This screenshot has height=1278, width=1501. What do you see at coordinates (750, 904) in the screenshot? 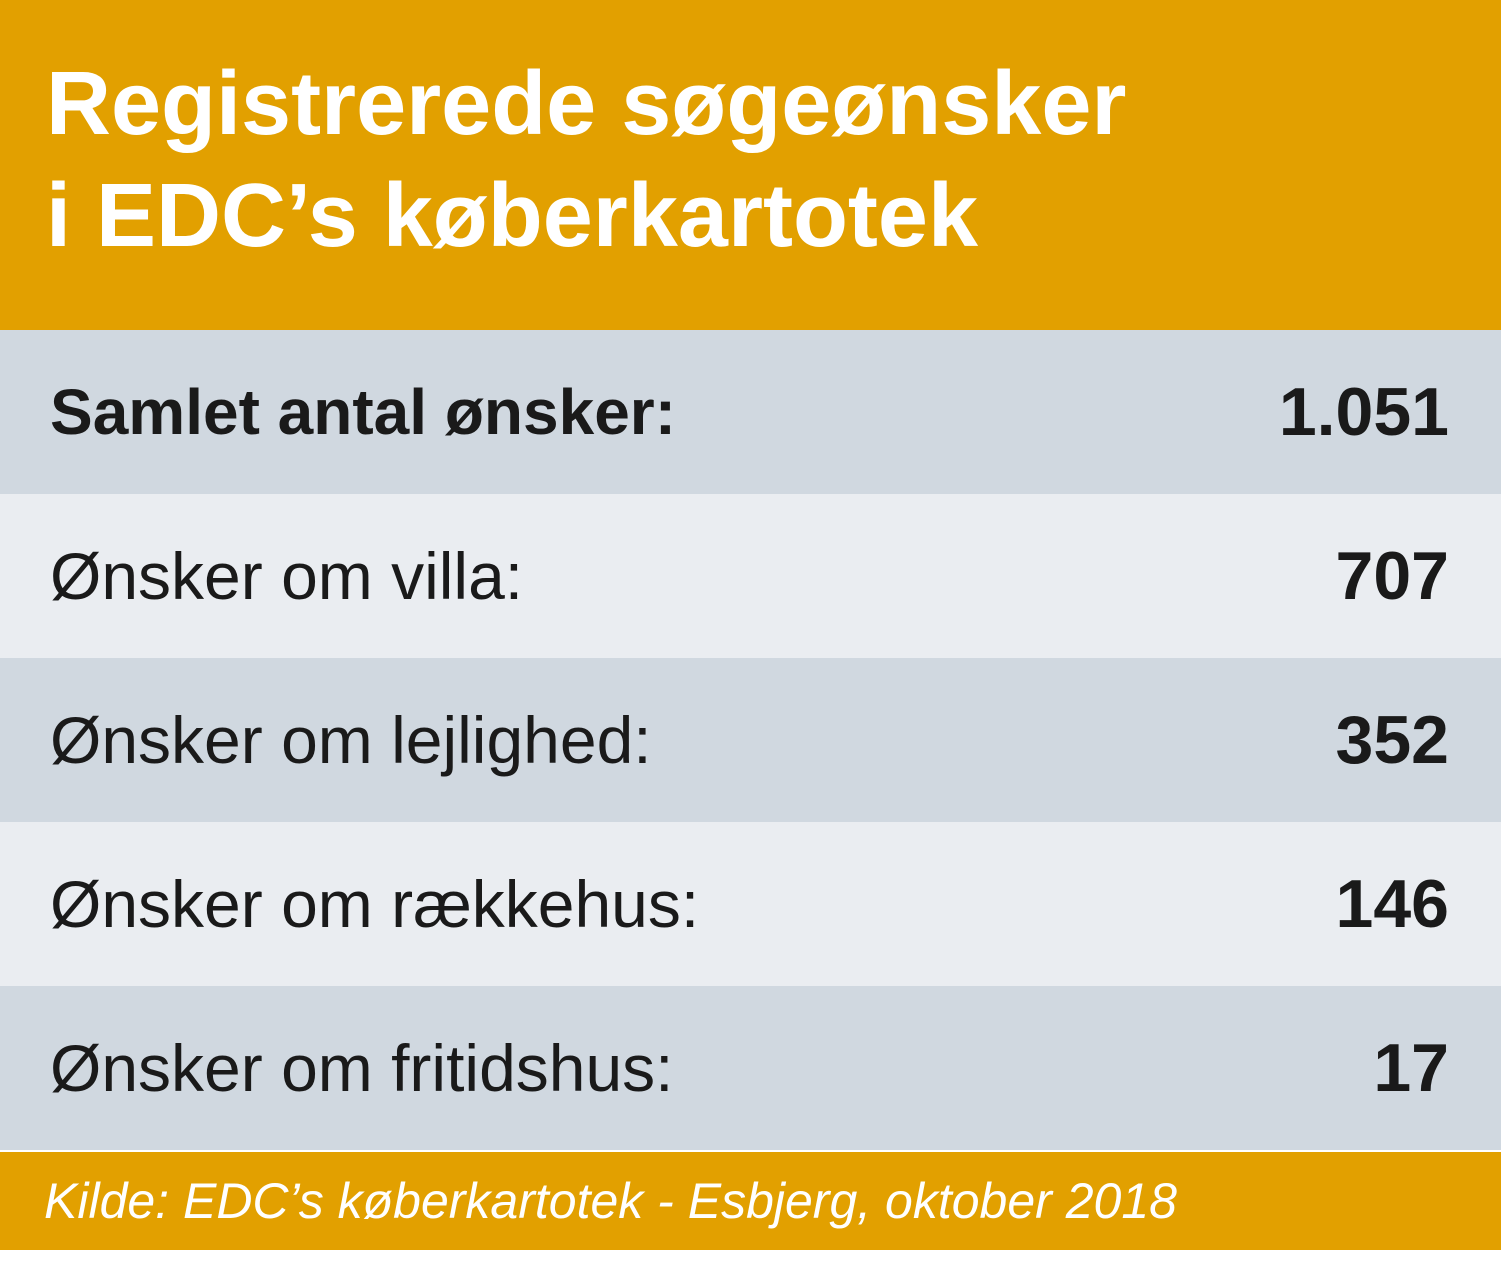
I see `table-row-raekkehus: Ønsker om rækkehus: 146` at bounding box center [750, 904].